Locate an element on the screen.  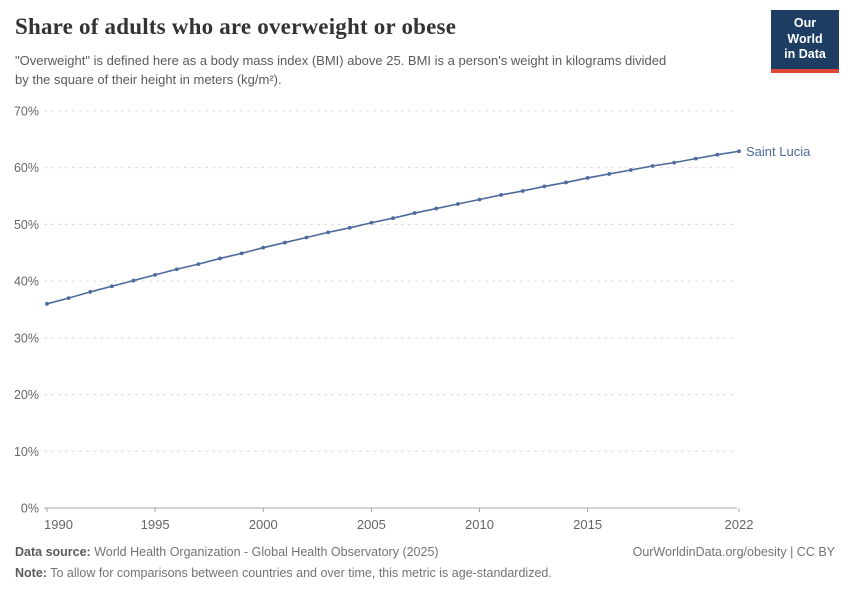
y-tick-label: 20% is located at coordinates (26, 395).